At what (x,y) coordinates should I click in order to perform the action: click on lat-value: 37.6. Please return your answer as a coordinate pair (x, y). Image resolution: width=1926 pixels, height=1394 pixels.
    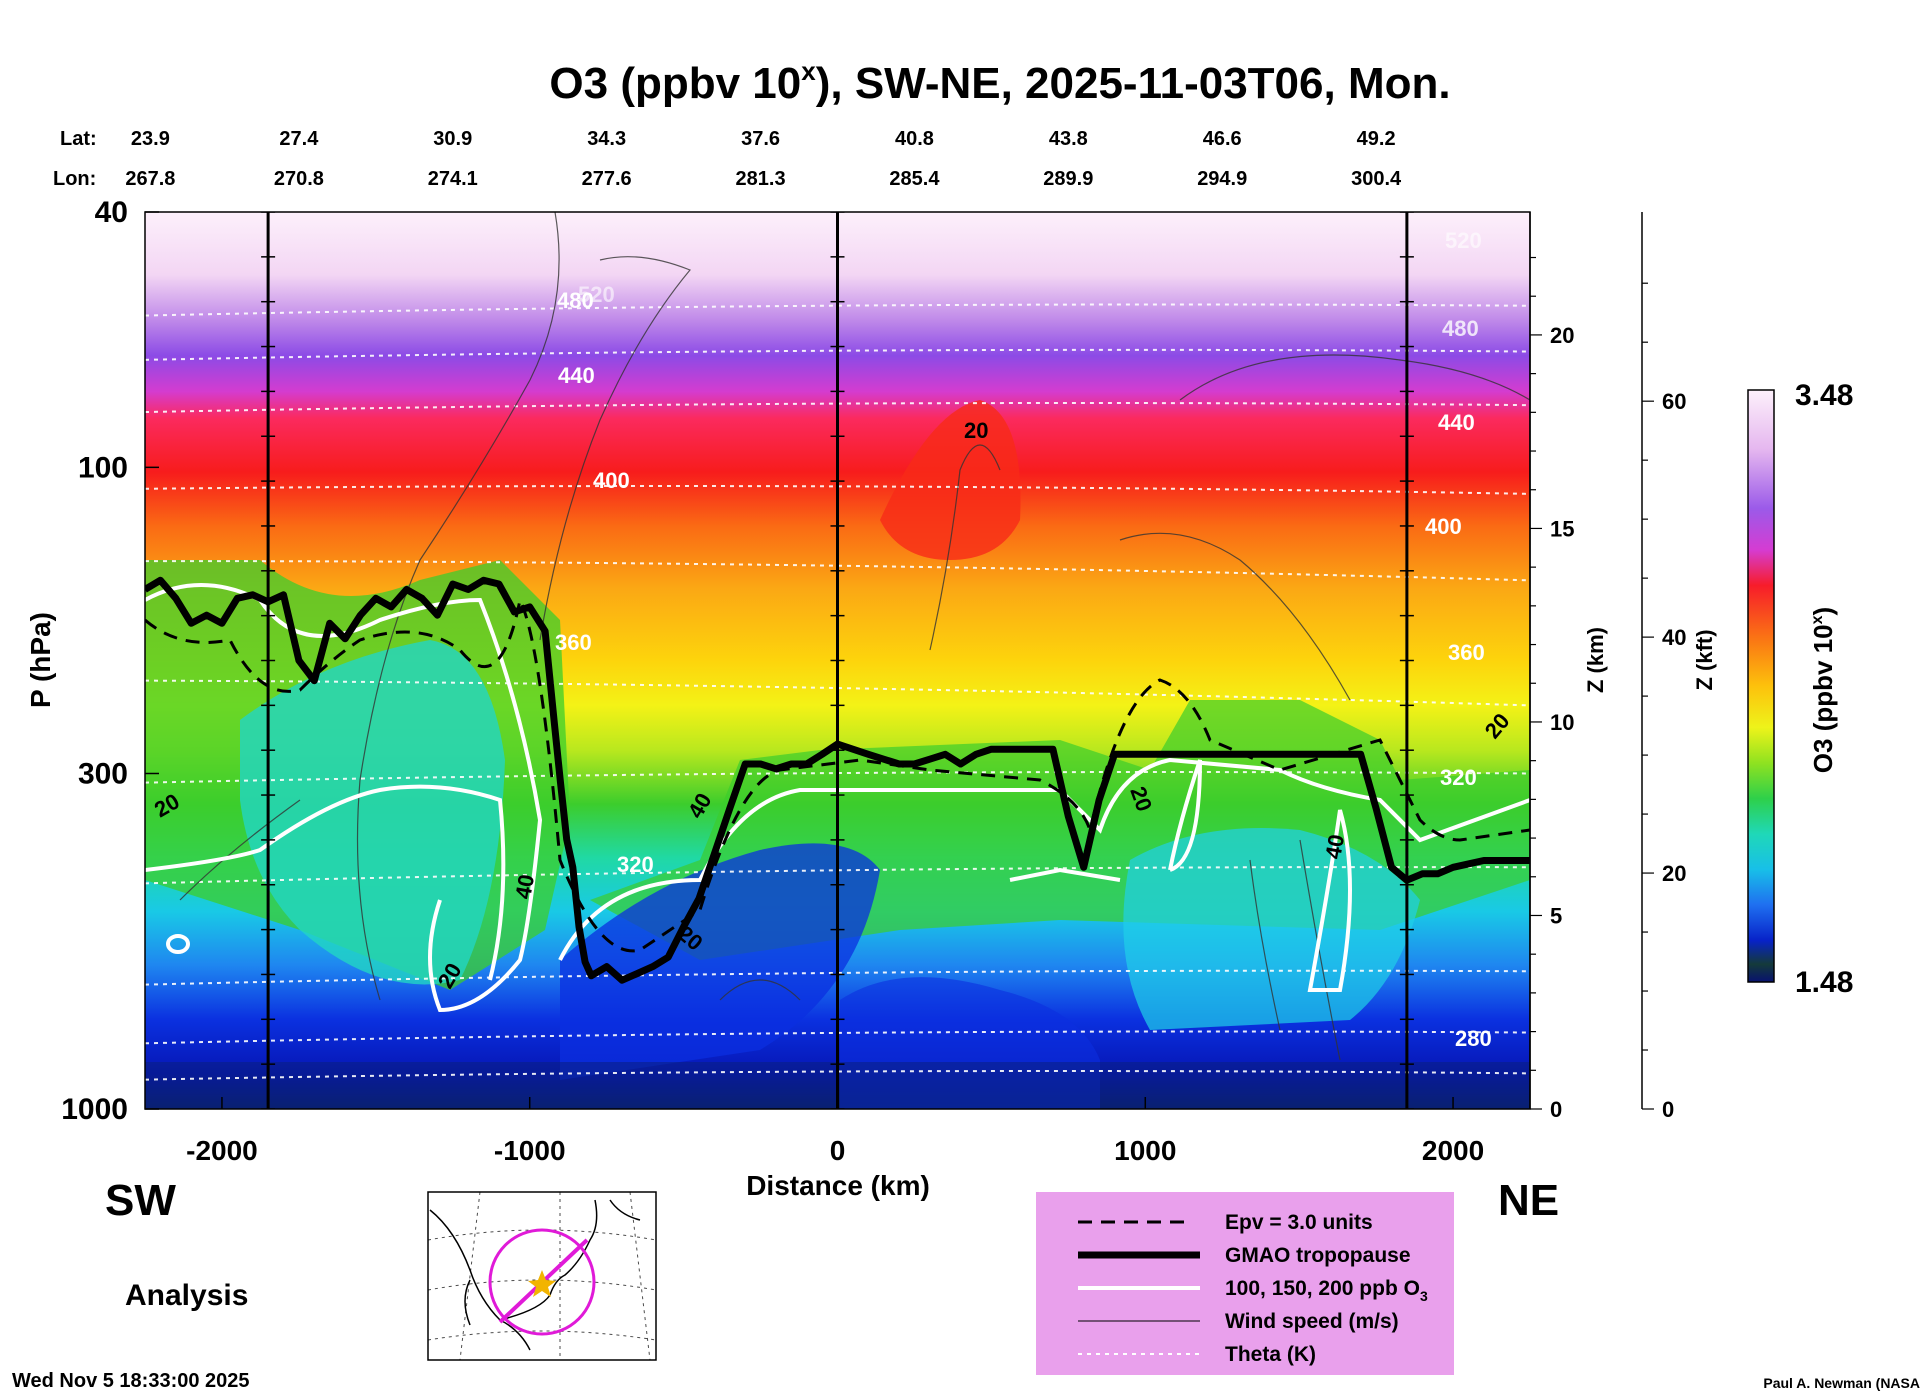
    Looking at the image, I should click on (760, 139).